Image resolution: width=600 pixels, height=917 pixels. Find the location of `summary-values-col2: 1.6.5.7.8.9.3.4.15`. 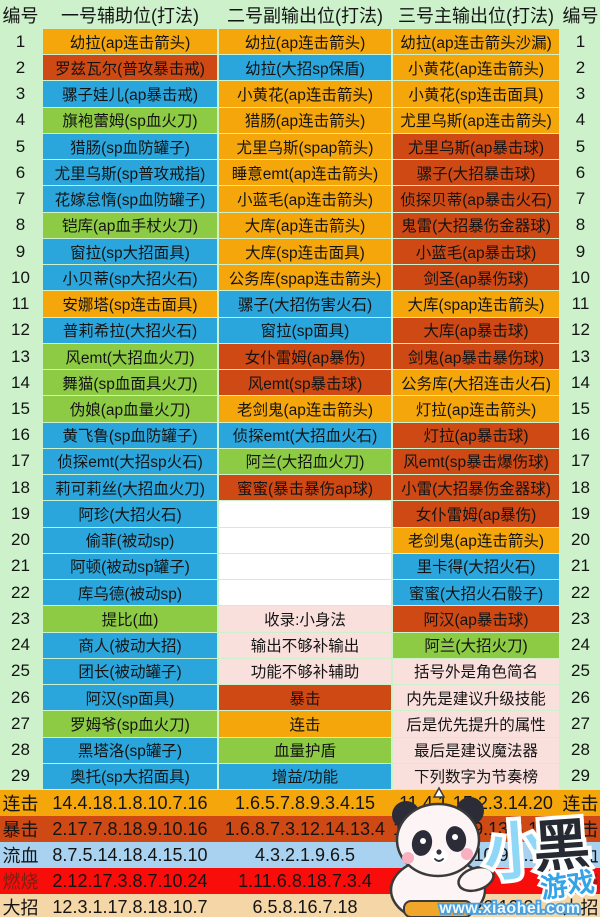

summary-values-col2: 1.6.5.7.8.9.3.4.15 is located at coordinates (305, 802).